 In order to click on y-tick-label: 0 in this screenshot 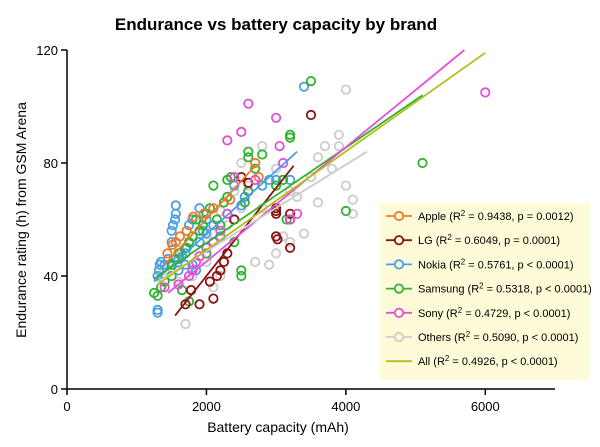, I will do `click(54, 389)`.